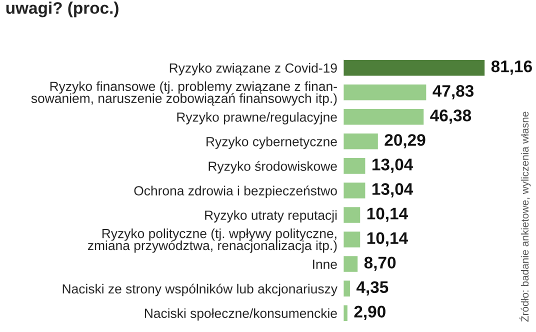 The height and width of the screenshot is (332, 536). What do you see at coordinates (405, 141) in the screenshot?
I see `data-label: 20,29` at bounding box center [405, 141].